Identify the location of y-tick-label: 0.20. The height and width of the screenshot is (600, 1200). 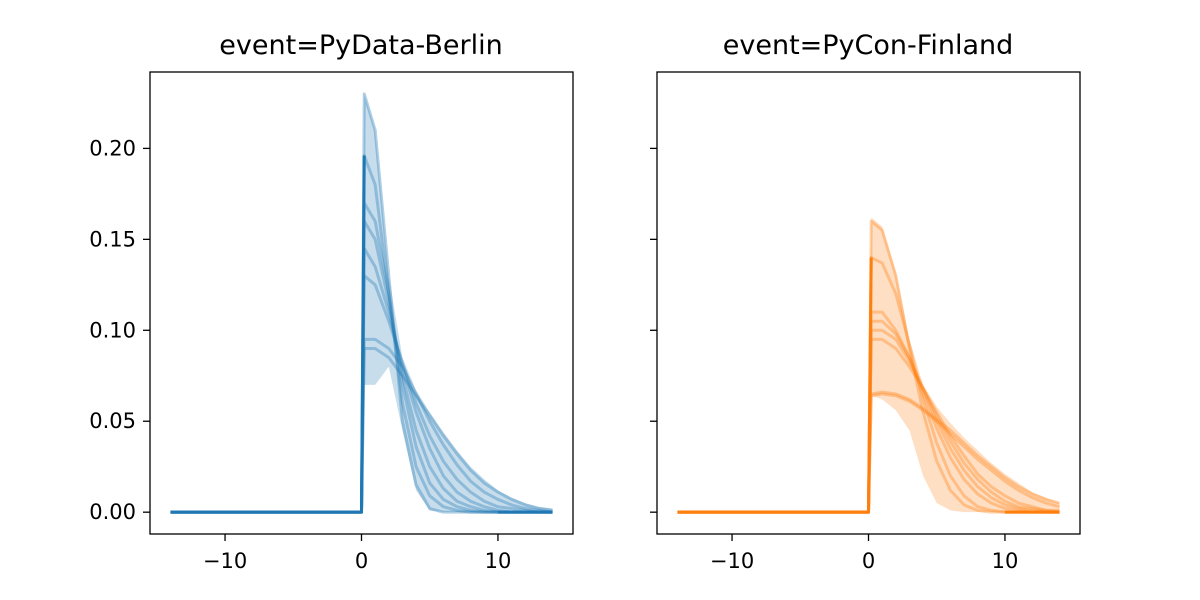
(112, 148).